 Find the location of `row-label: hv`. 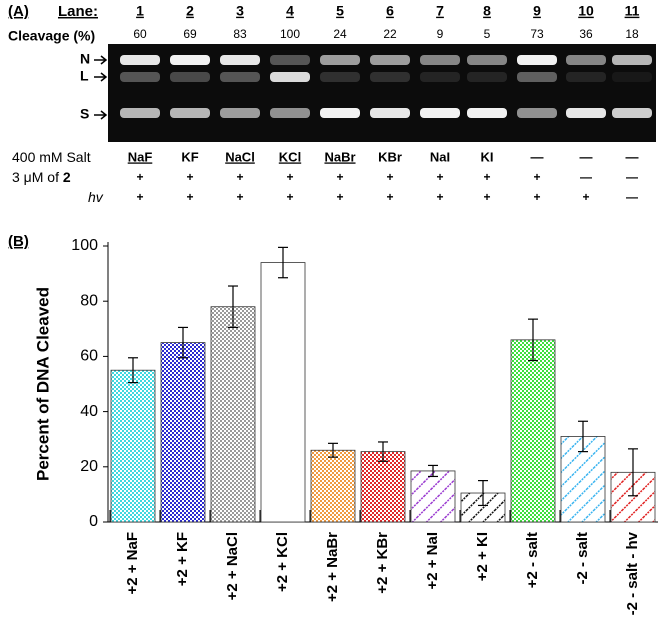

row-label: hv is located at coordinates (96, 197).